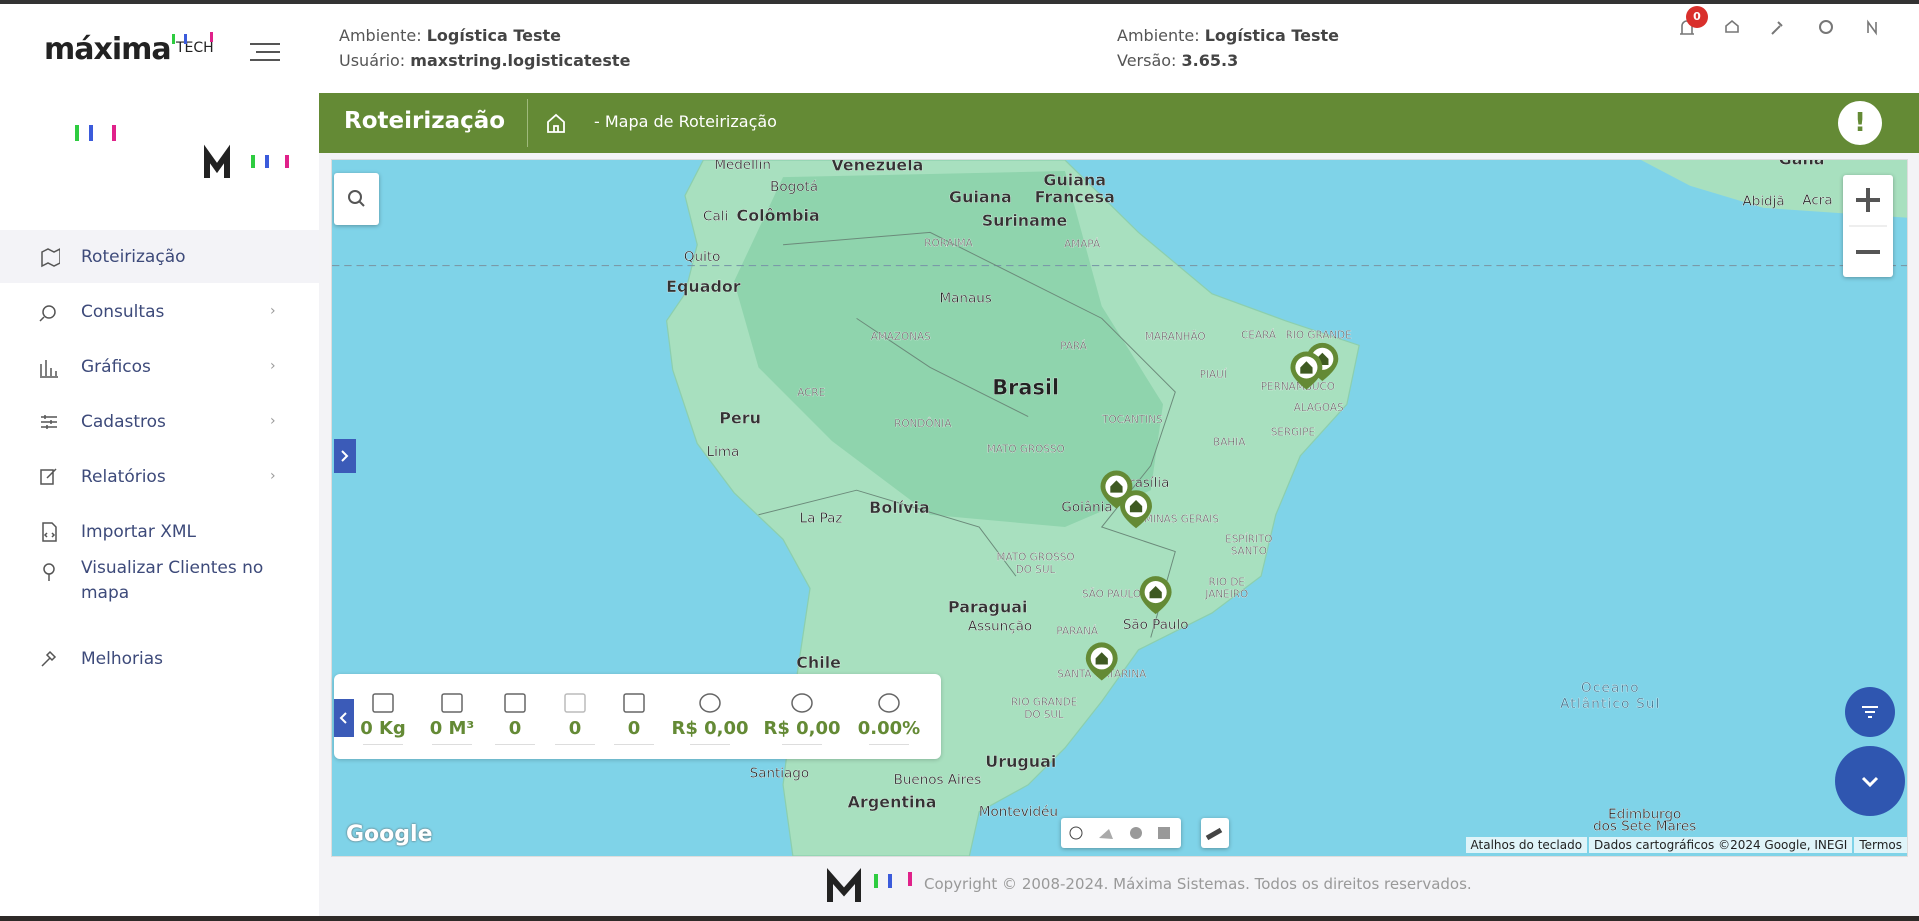  I want to click on ruler-tool, so click(1215, 833).